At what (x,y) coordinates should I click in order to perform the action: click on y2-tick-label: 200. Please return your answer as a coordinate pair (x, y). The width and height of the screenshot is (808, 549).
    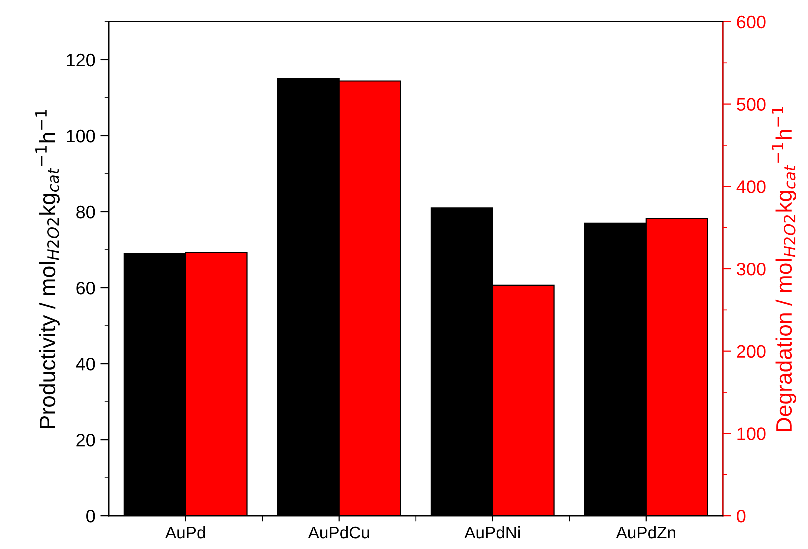
    Looking at the image, I should click on (751, 351).